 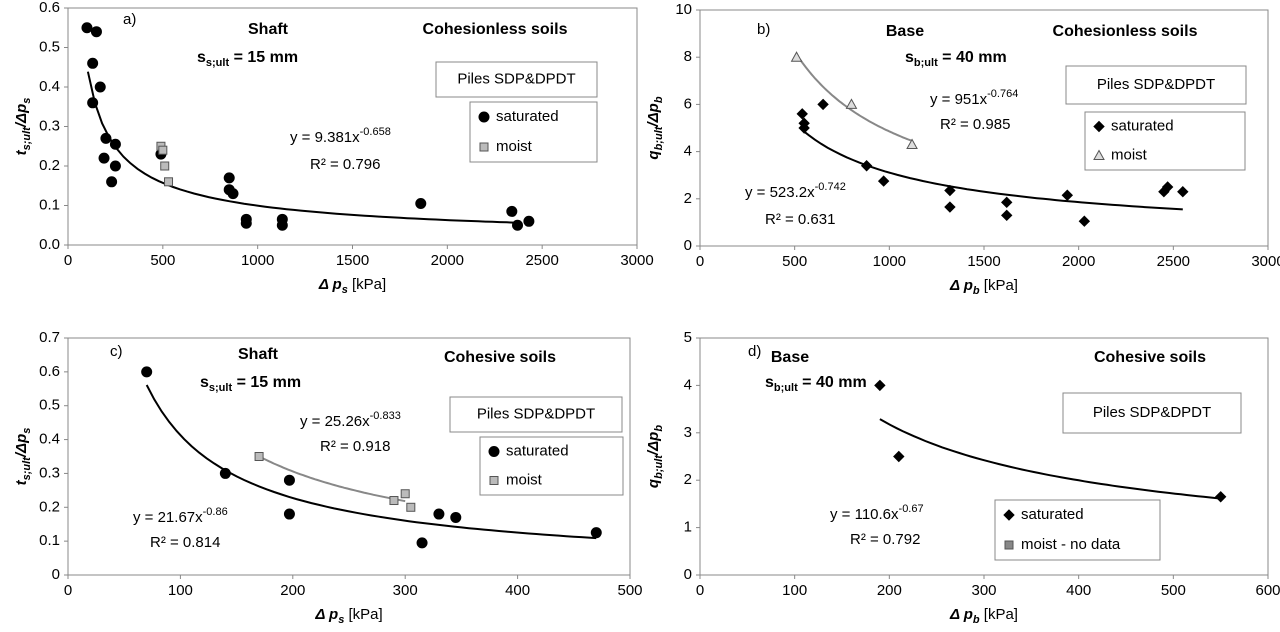 I want to click on box-label: Piles SDP&DPDT, so click(x=1152, y=412).